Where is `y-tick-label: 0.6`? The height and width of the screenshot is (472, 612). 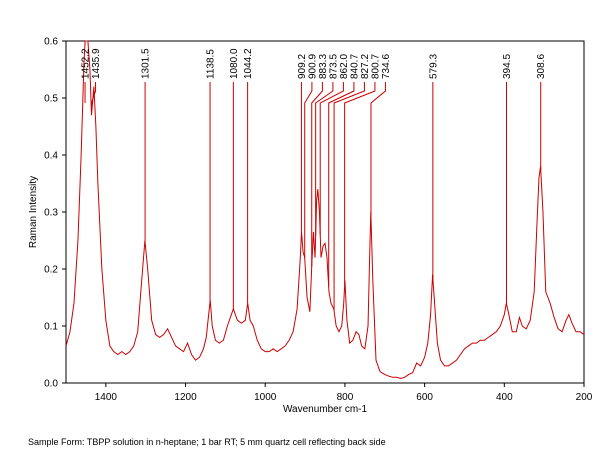 y-tick-label: 0.6 is located at coordinates (51, 42).